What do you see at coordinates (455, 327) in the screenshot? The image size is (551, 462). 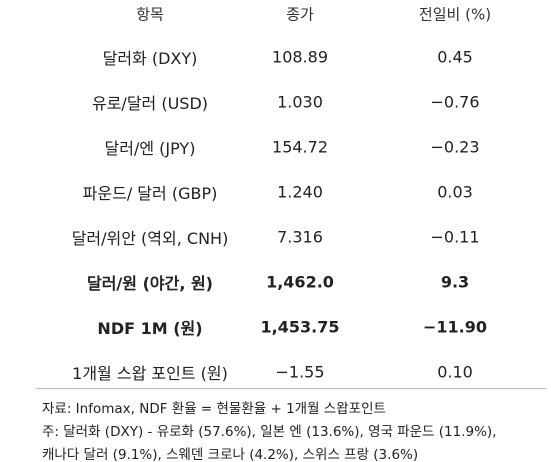 I see `table-cell: −11.90` at bounding box center [455, 327].